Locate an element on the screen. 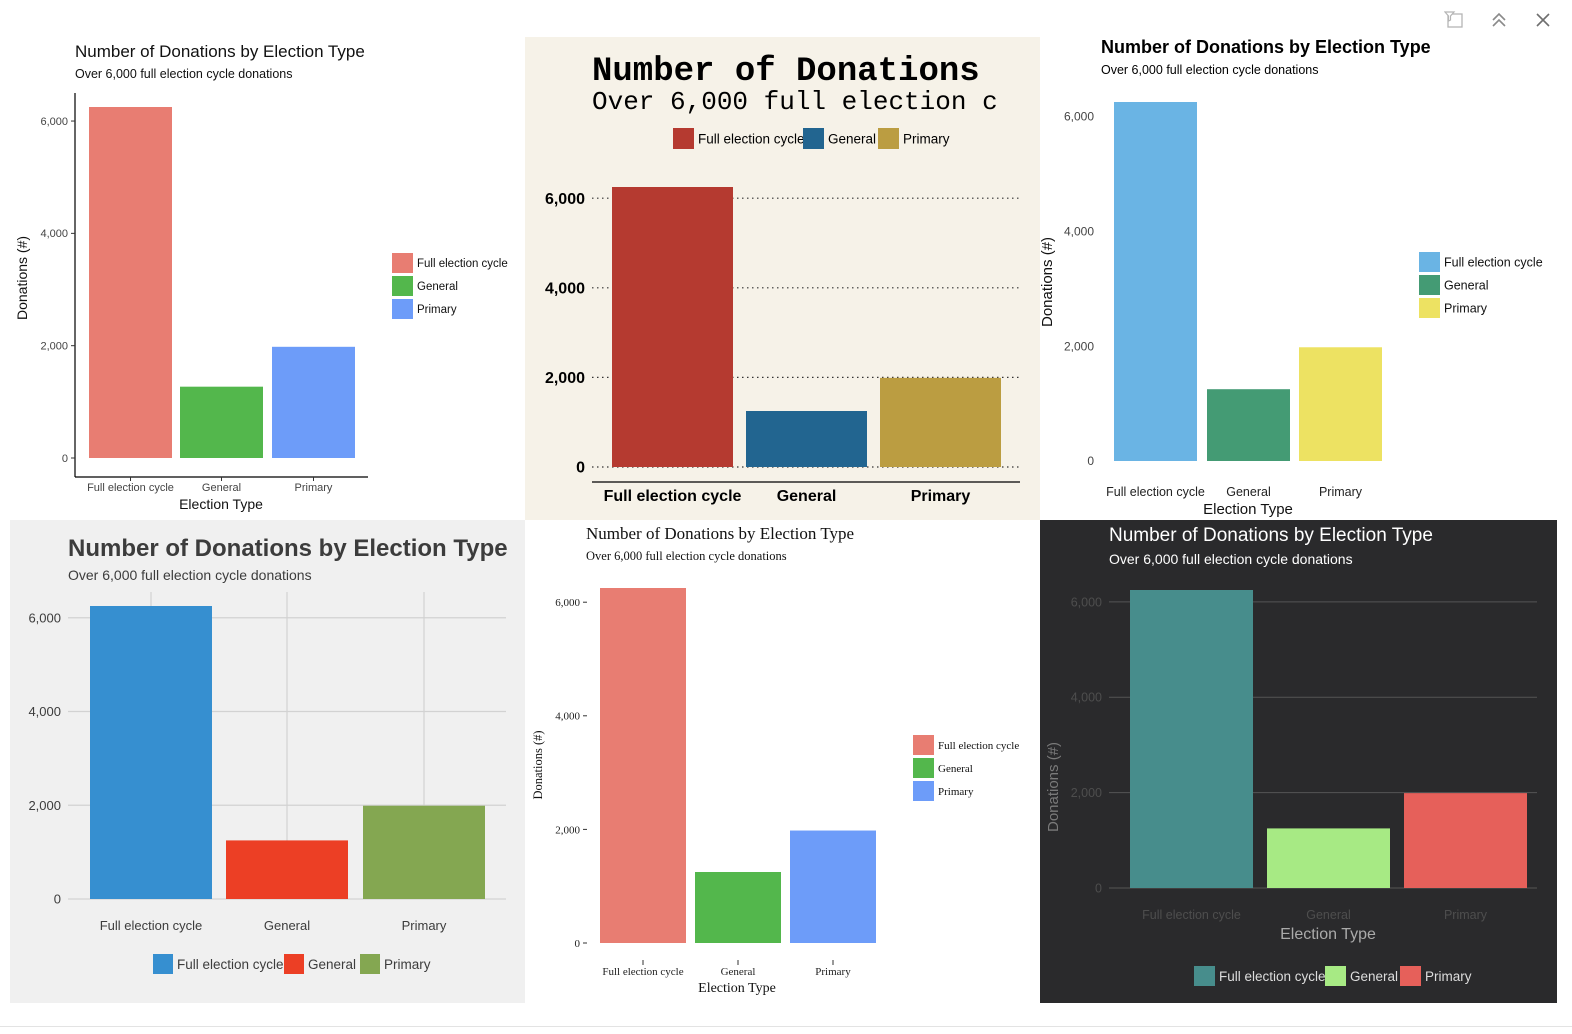 The width and height of the screenshot is (1572, 1034). chart-title: Number of Donations is located at coordinates (786, 72).